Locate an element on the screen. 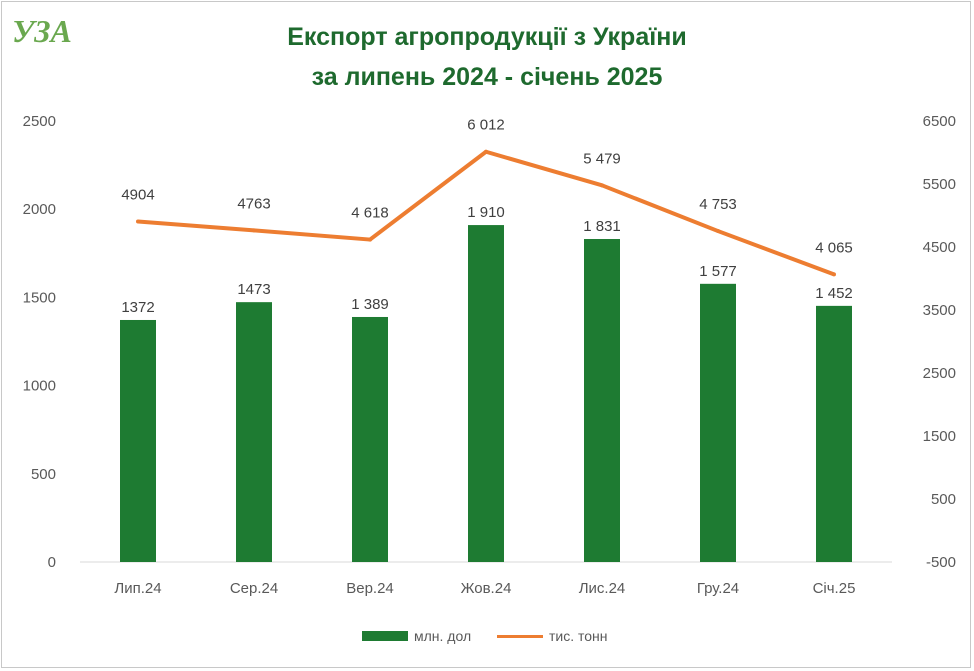 The image size is (974, 671). x-tick-label: Лис.24 is located at coordinates (602, 588).